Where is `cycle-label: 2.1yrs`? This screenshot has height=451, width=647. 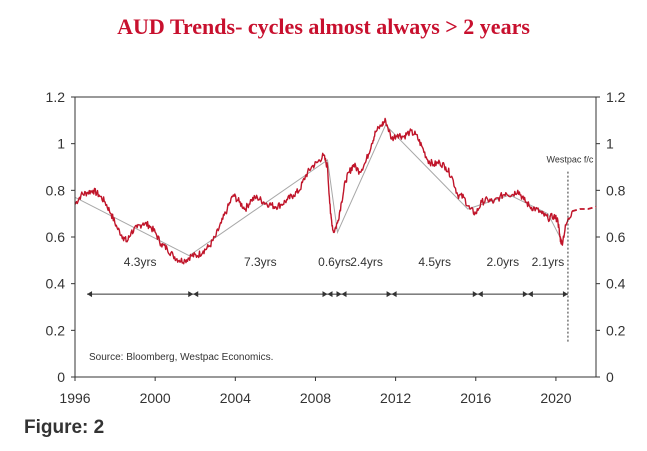
cycle-label: 2.1yrs is located at coordinates (548, 262).